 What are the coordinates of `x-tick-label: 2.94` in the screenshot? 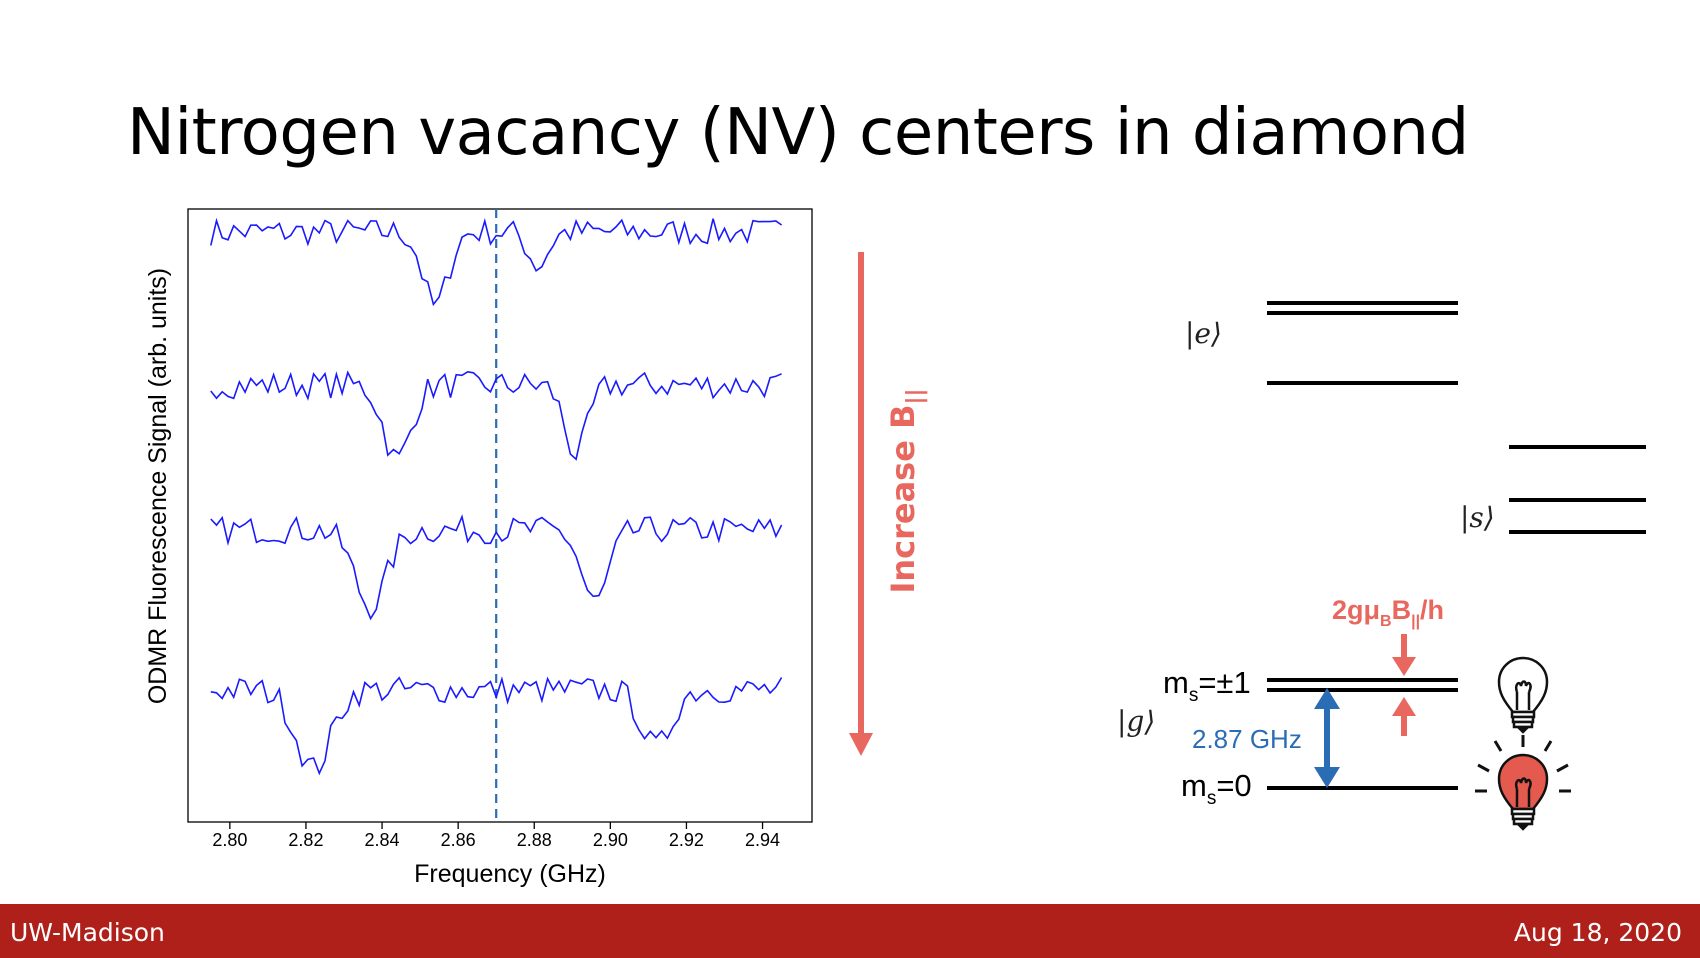 It's located at (762, 840).